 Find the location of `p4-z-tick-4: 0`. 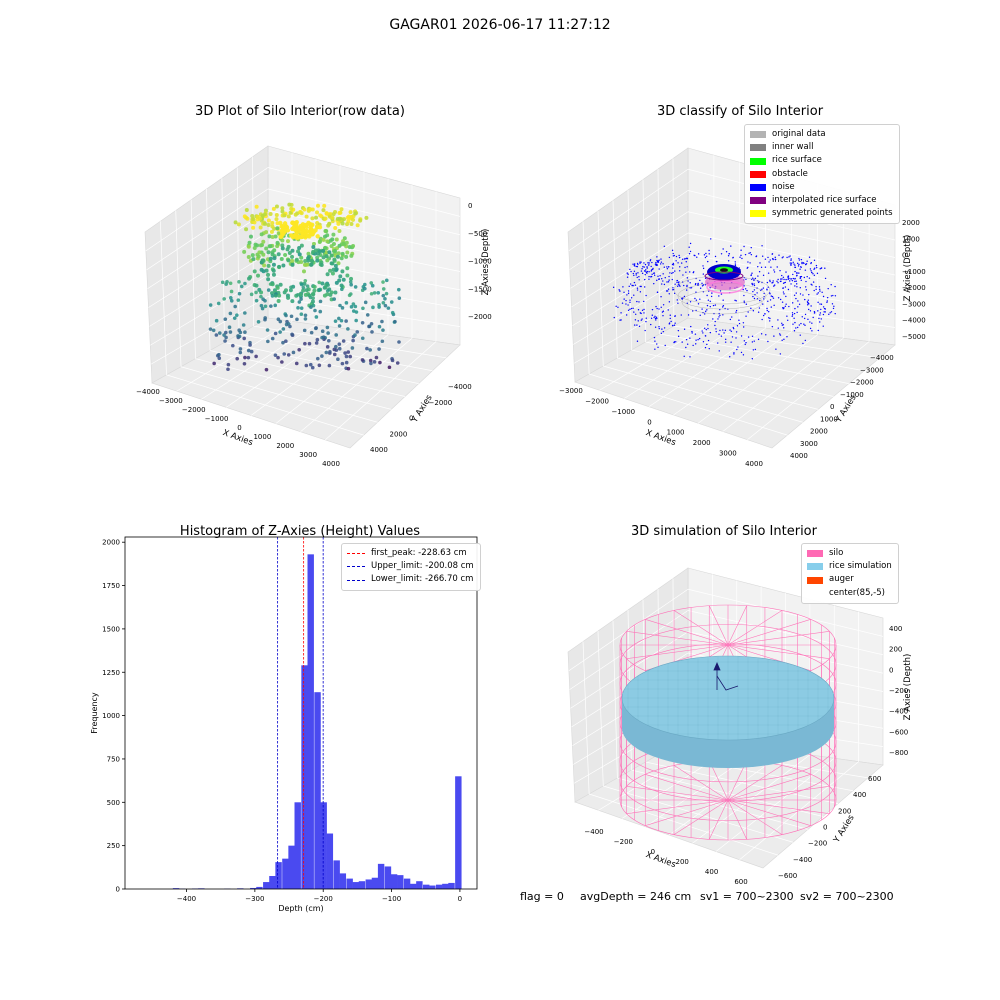

p4-z-tick-4: 0 is located at coordinates (891, 670).